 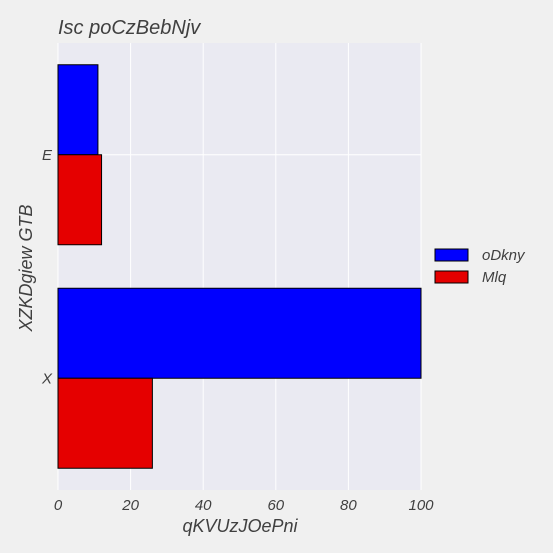 I want to click on x-tick-label: 100, so click(x=421, y=505).